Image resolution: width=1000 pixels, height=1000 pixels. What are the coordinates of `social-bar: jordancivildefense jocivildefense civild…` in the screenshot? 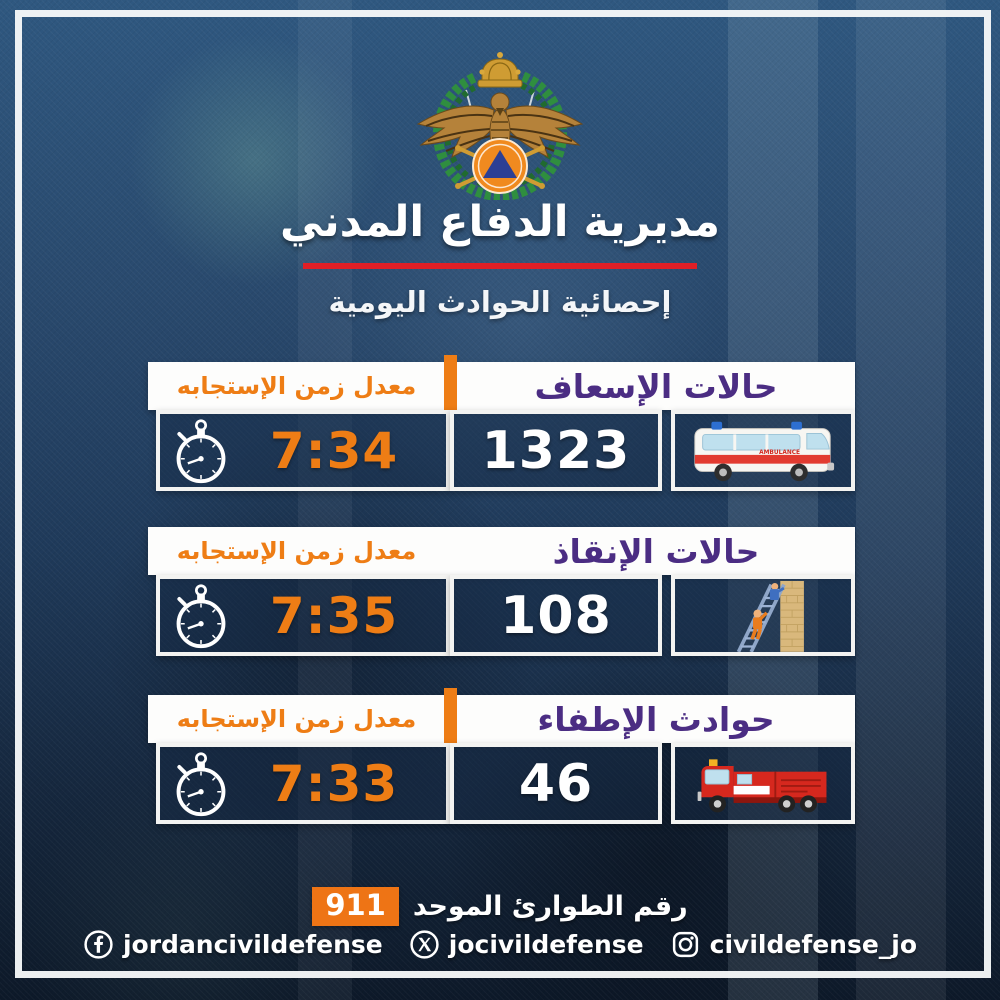 It's located at (500, 944).